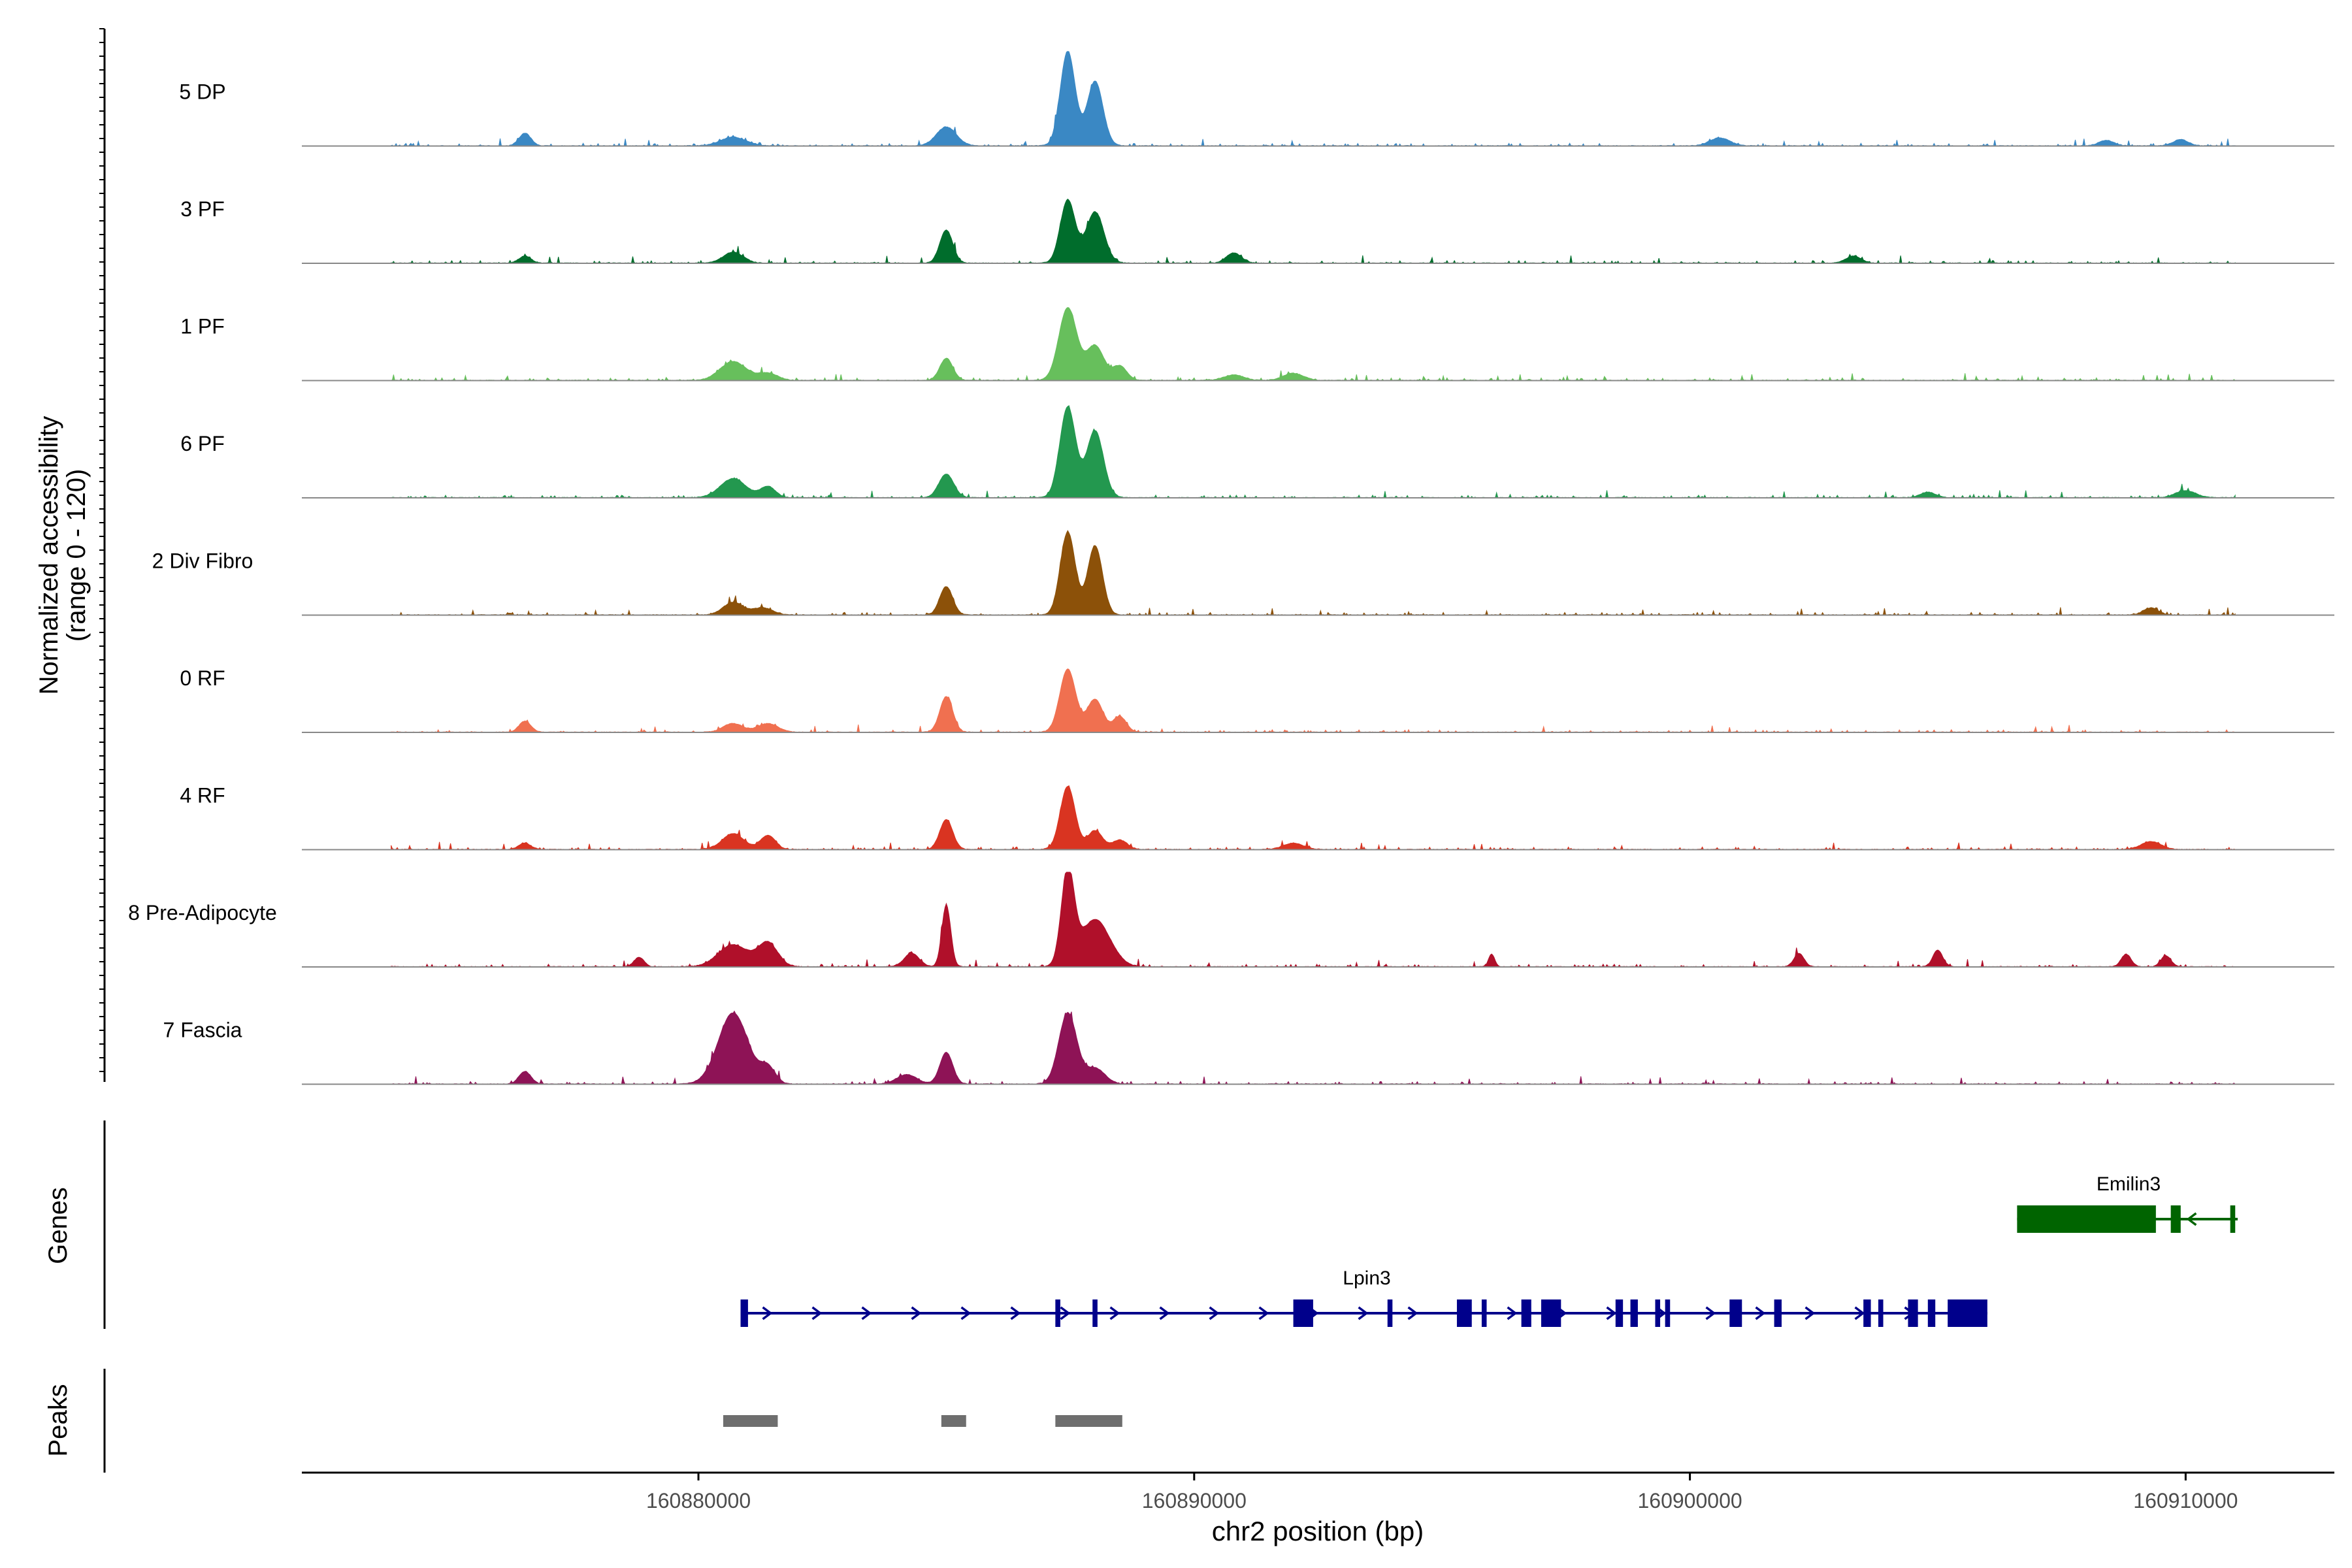 The image size is (2352, 1568). What do you see at coordinates (1689, 1500) in the screenshot?
I see `x-axis-tick-label: 160900000` at bounding box center [1689, 1500].